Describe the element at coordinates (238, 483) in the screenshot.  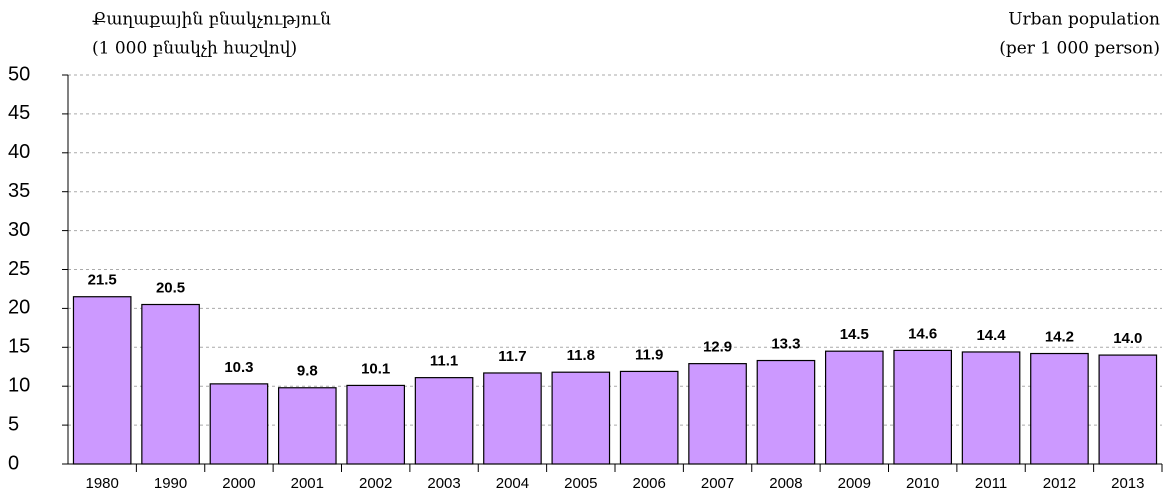
I see `x-tick-label: 2000` at that location.